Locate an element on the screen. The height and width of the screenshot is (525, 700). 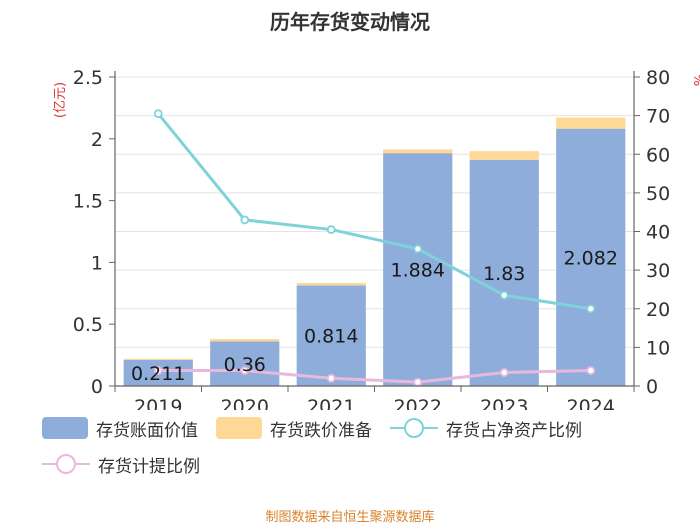
point-inventory-ratio-2022 is located at coordinates (418, 249).